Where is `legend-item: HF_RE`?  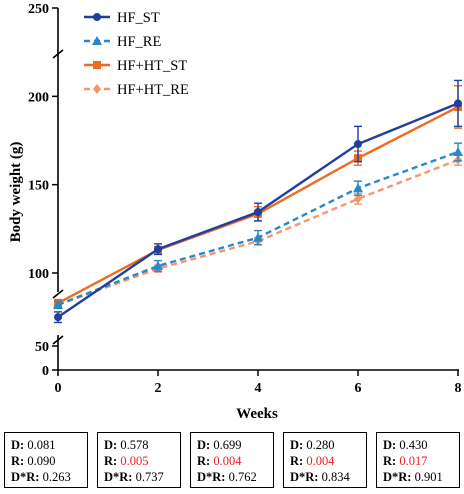
legend-item: HF_RE is located at coordinates (122, 42).